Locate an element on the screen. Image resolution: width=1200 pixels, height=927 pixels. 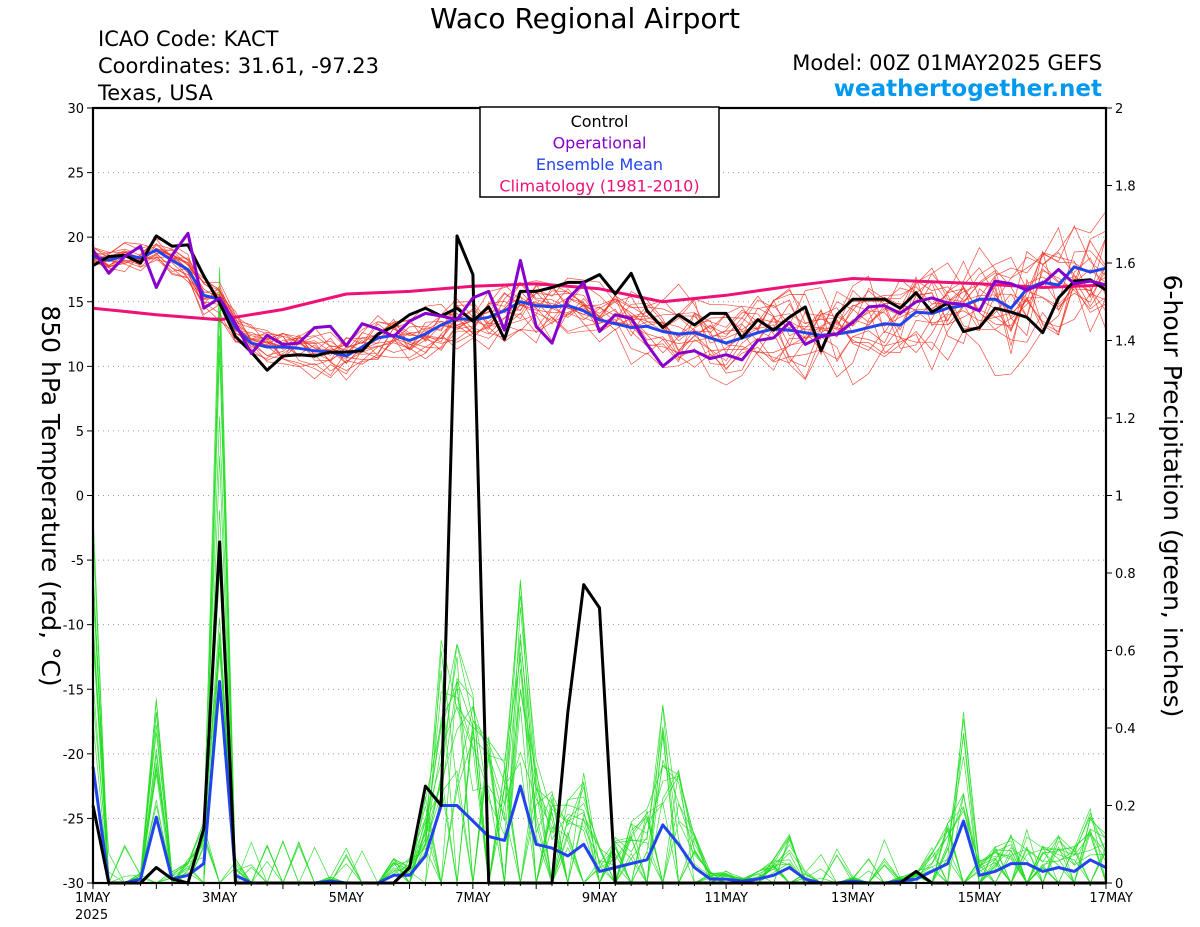
y-tick-label-left: -30 is located at coordinates (73, 884).